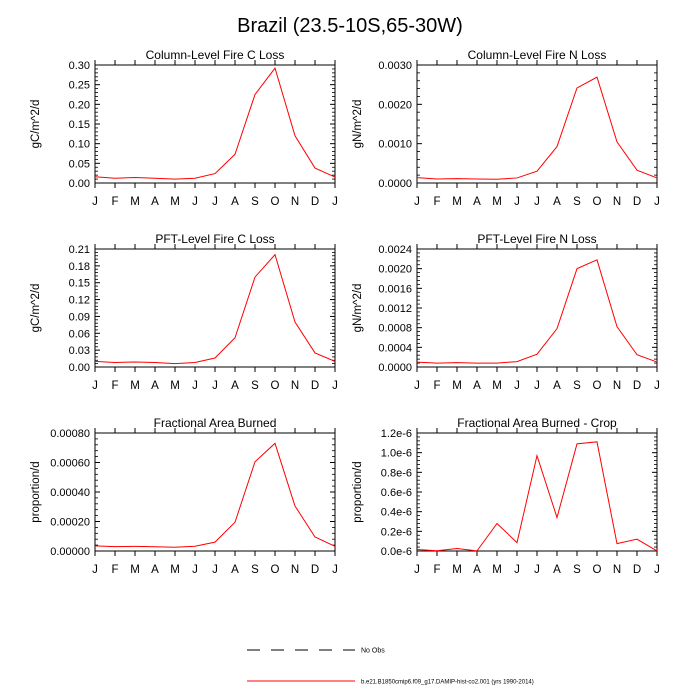  I want to click on y-tick-label: 0.0016, so click(395, 289).